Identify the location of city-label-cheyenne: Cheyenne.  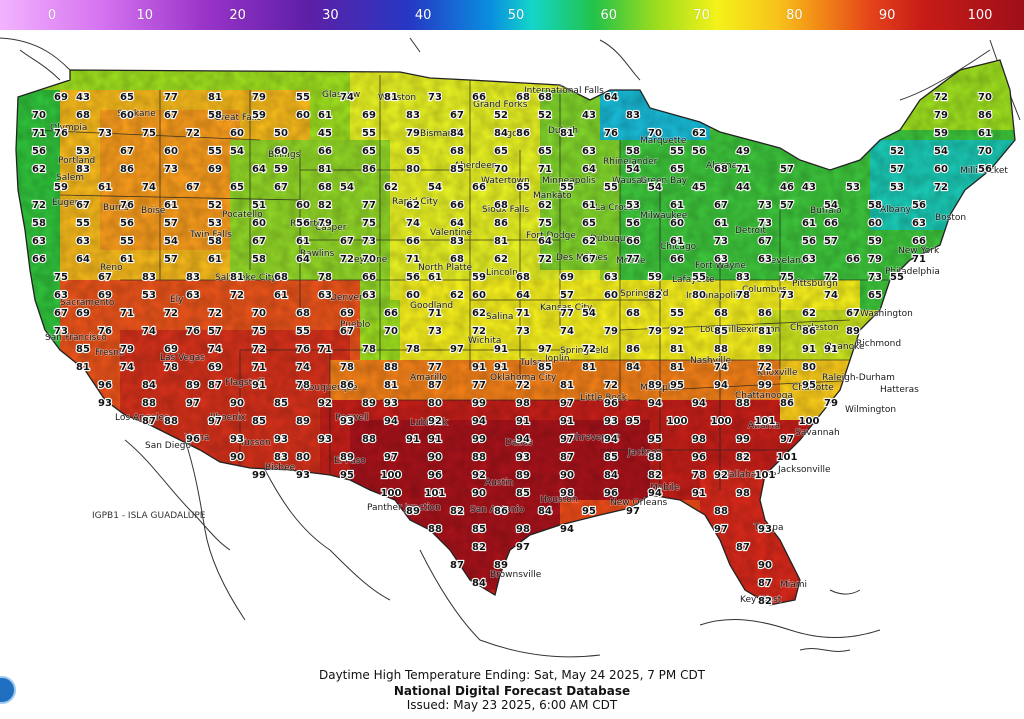
(365, 260).